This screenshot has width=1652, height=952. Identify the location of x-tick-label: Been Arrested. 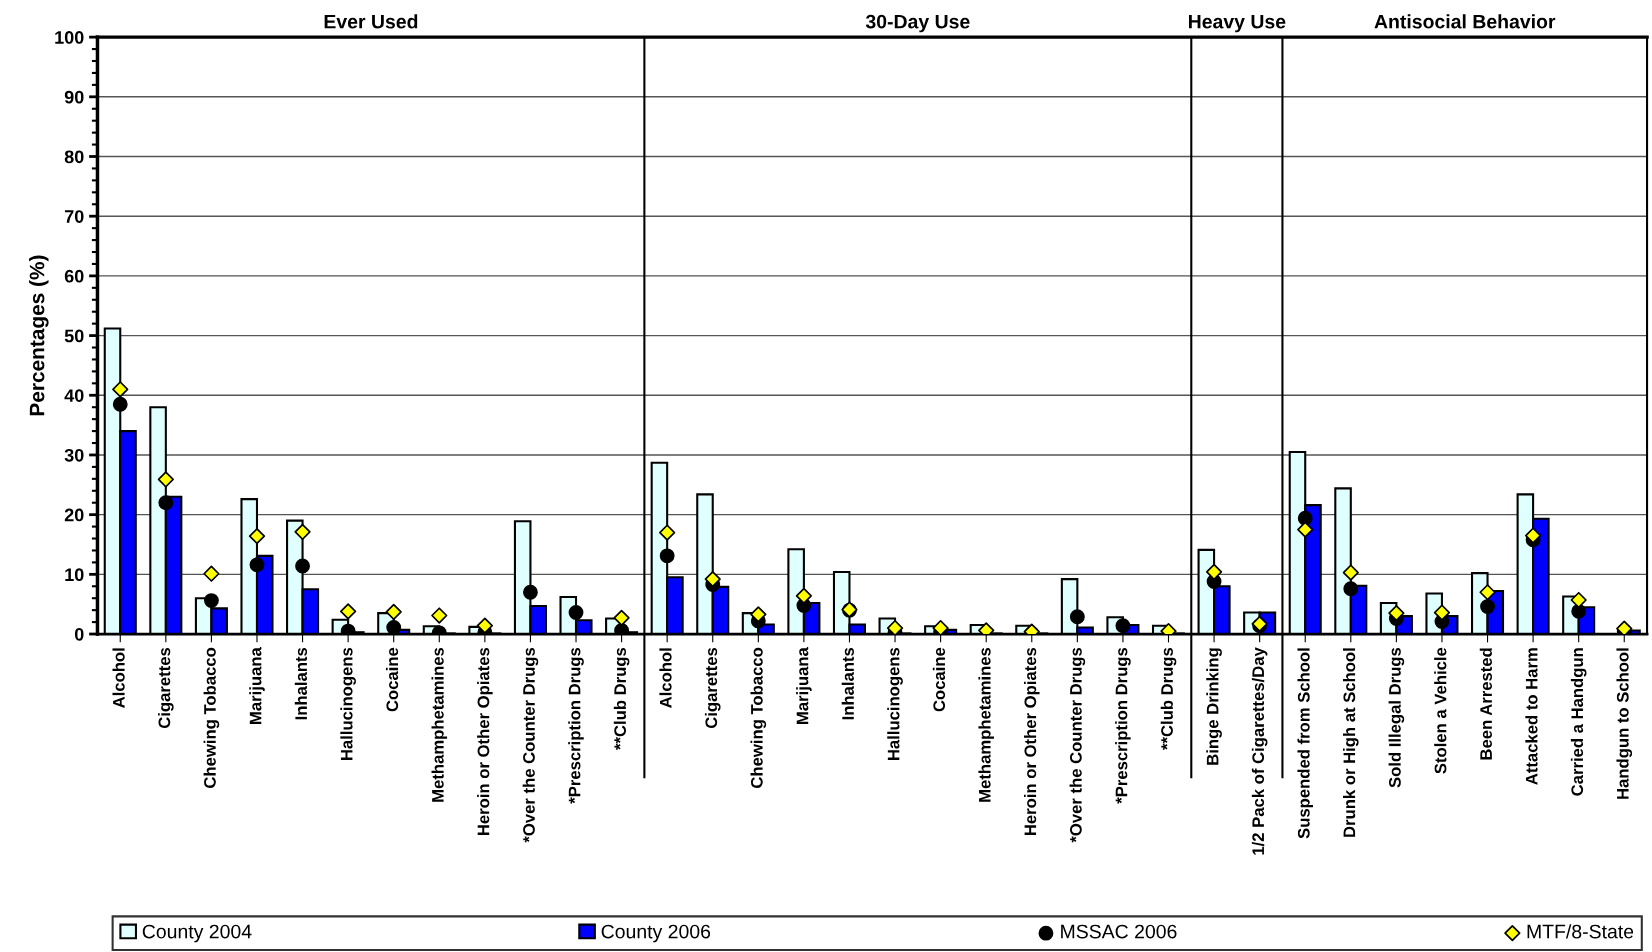
(1485, 704).